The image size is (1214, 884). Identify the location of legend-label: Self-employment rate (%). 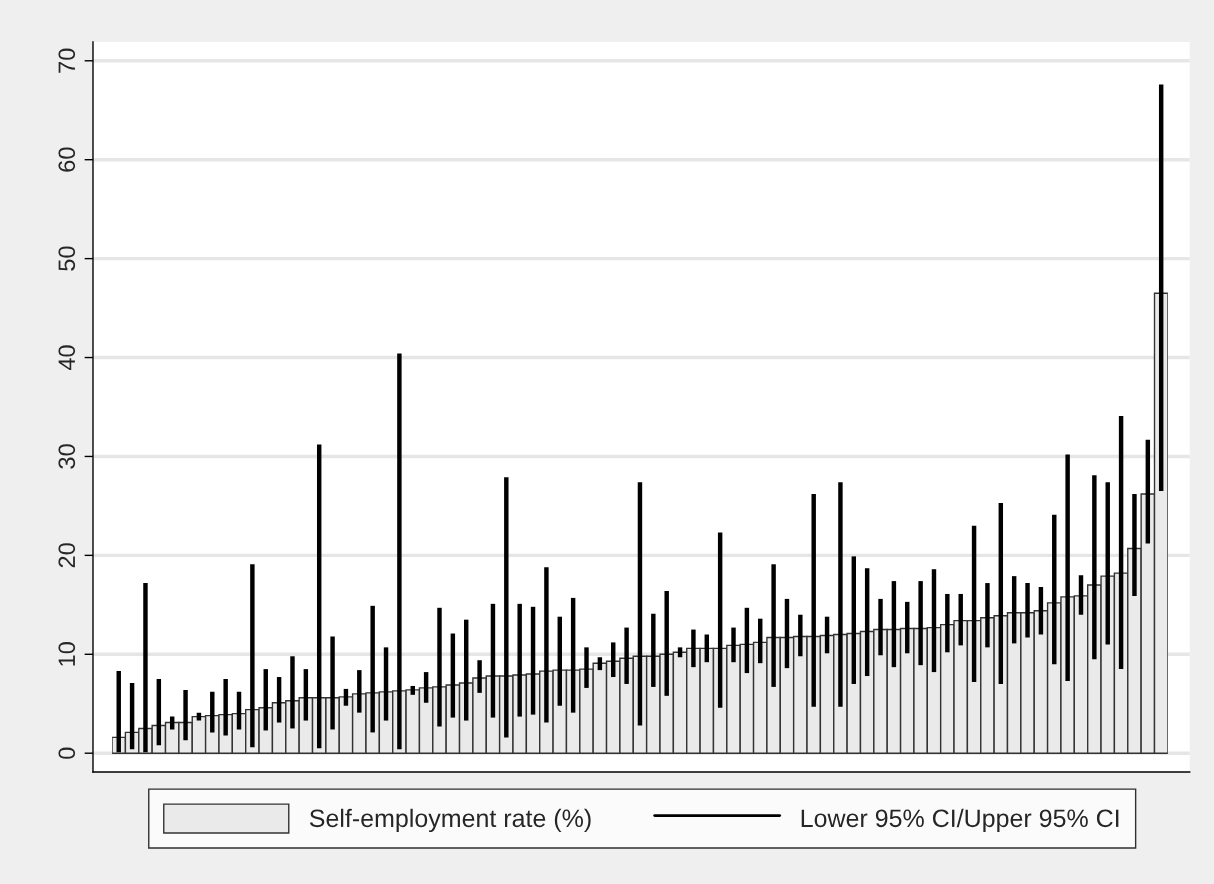
(450, 820).